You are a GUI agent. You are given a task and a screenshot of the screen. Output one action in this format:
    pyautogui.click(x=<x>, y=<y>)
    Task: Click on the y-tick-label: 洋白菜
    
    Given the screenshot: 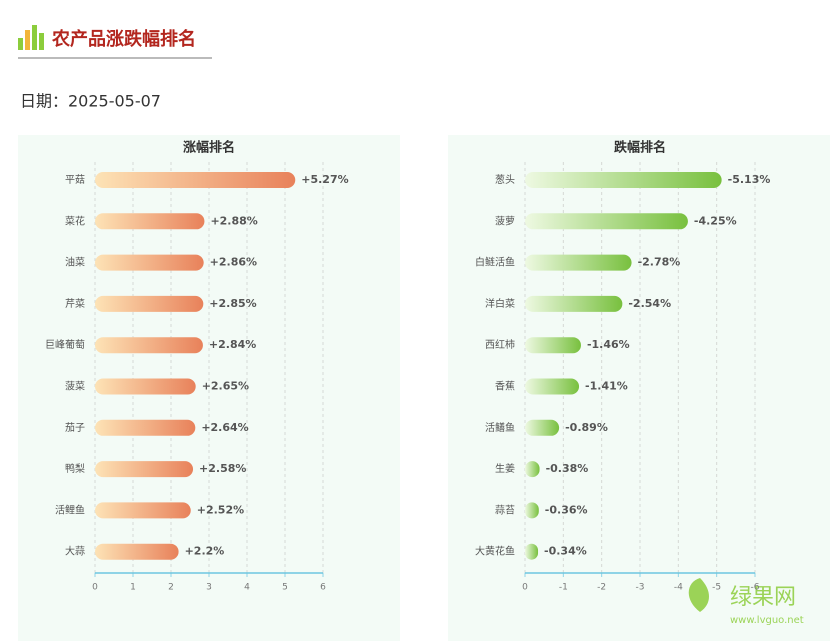 What is the action you would take?
    pyautogui.click(x=500, y=303)
    